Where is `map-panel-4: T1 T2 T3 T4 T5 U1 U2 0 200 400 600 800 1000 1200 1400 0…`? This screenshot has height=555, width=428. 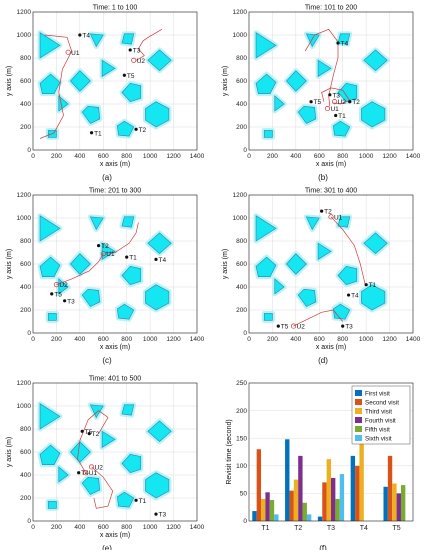 map-panel-4: T1 T2 T3 T4 T5 U1 U2 0 200 400 600 800 1000 1200 1400 0… is located at coordinates (321, 277).